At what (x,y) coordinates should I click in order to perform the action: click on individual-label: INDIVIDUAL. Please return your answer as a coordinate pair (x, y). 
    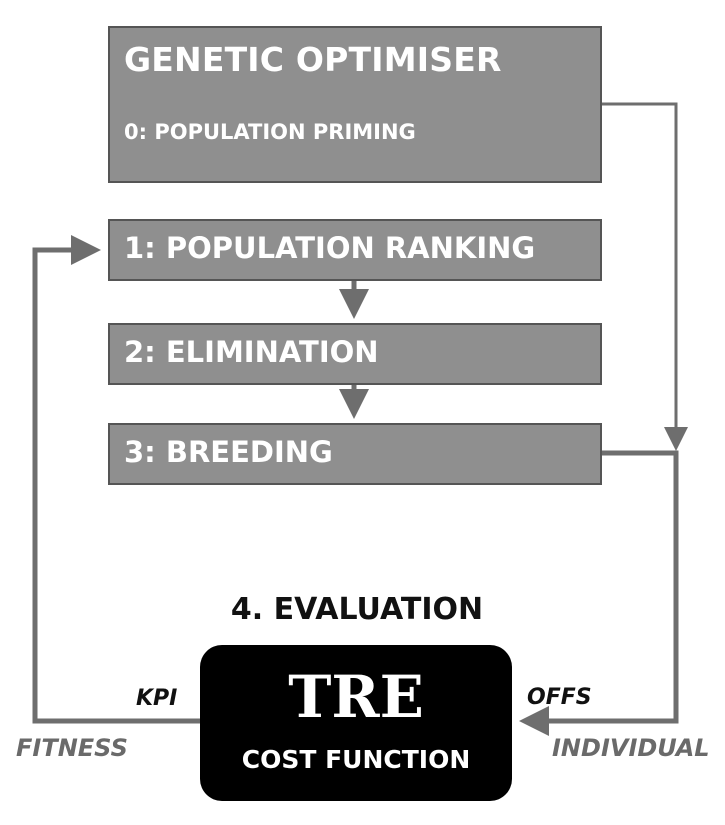
    Looking at the image, I should click on (631, 748).